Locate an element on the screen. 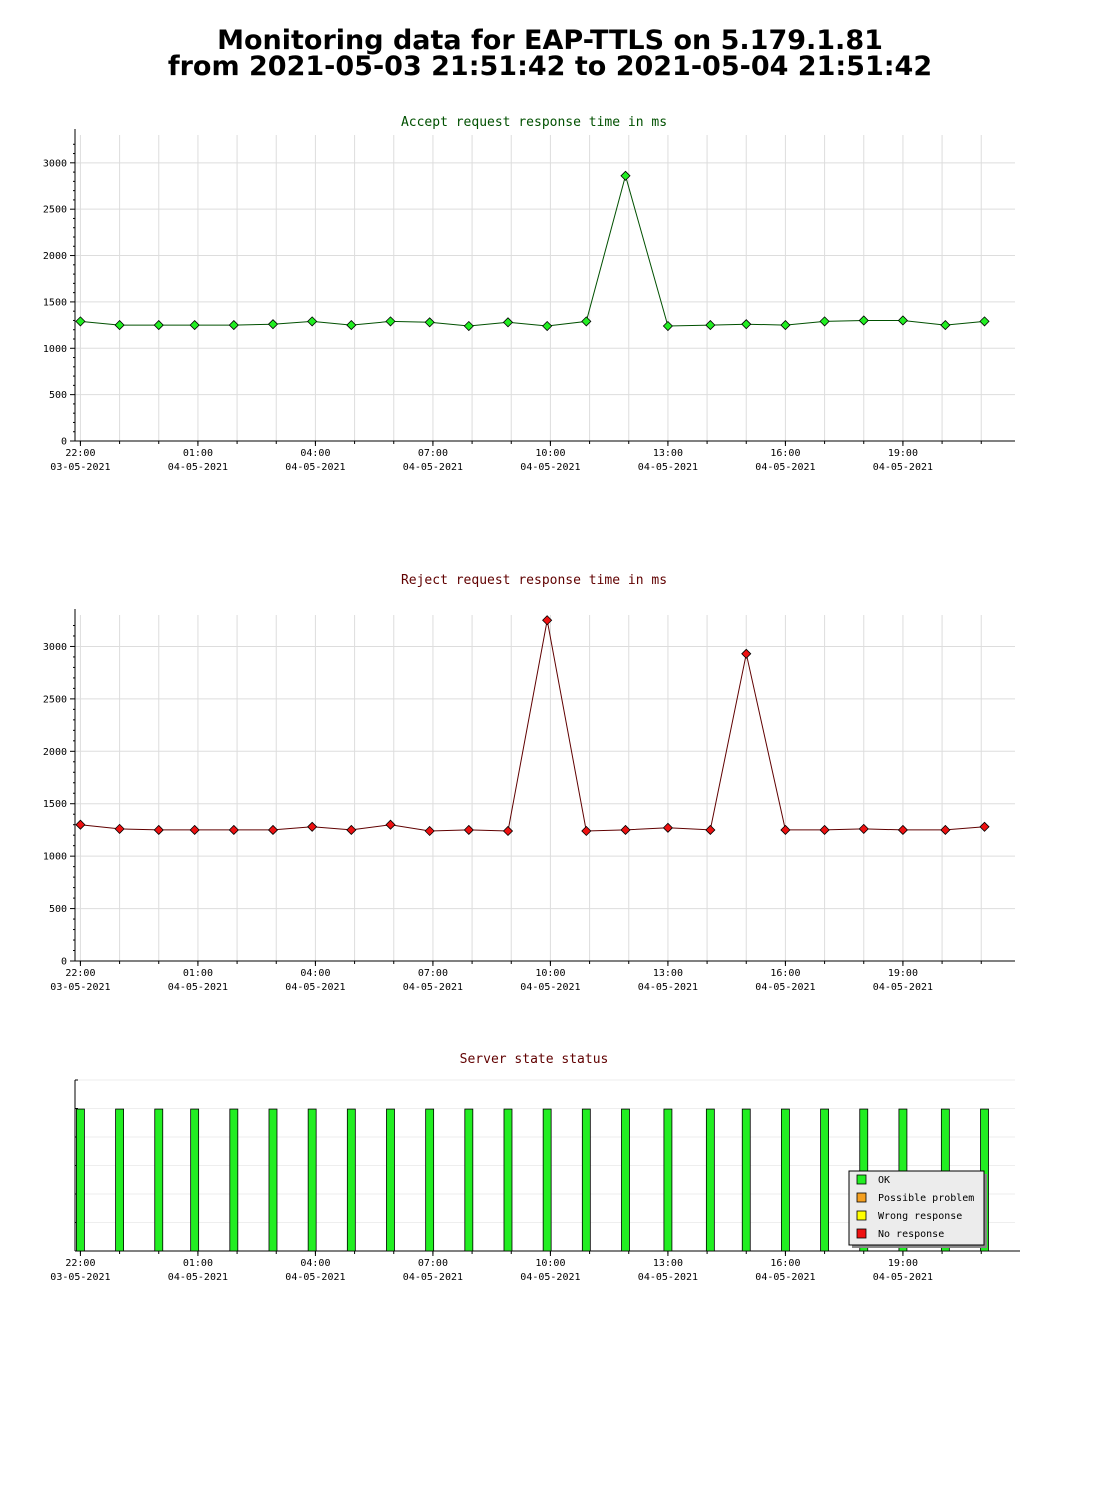 The width and height of the screenshot is (1100, 1500). accept-y-tick-label: 500 is located at coordinates (58, 395).